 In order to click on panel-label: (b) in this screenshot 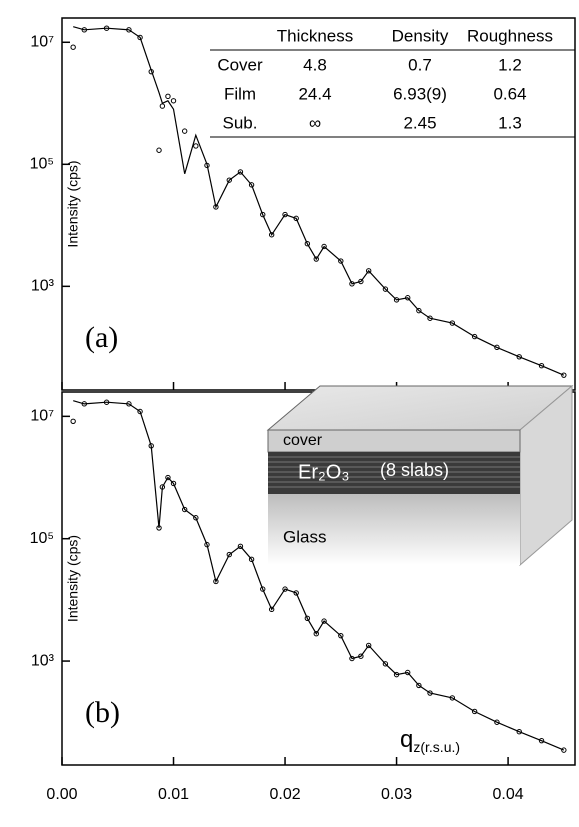, I will do `click(102, 712)`.